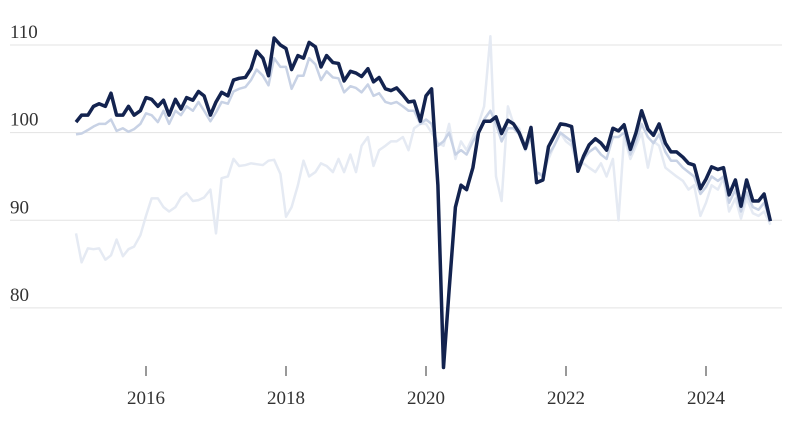  What do you see at coordinates (146, 398) in the screenshot?
I see `x-tick-label: 2016` at bounding box center [146, 398].